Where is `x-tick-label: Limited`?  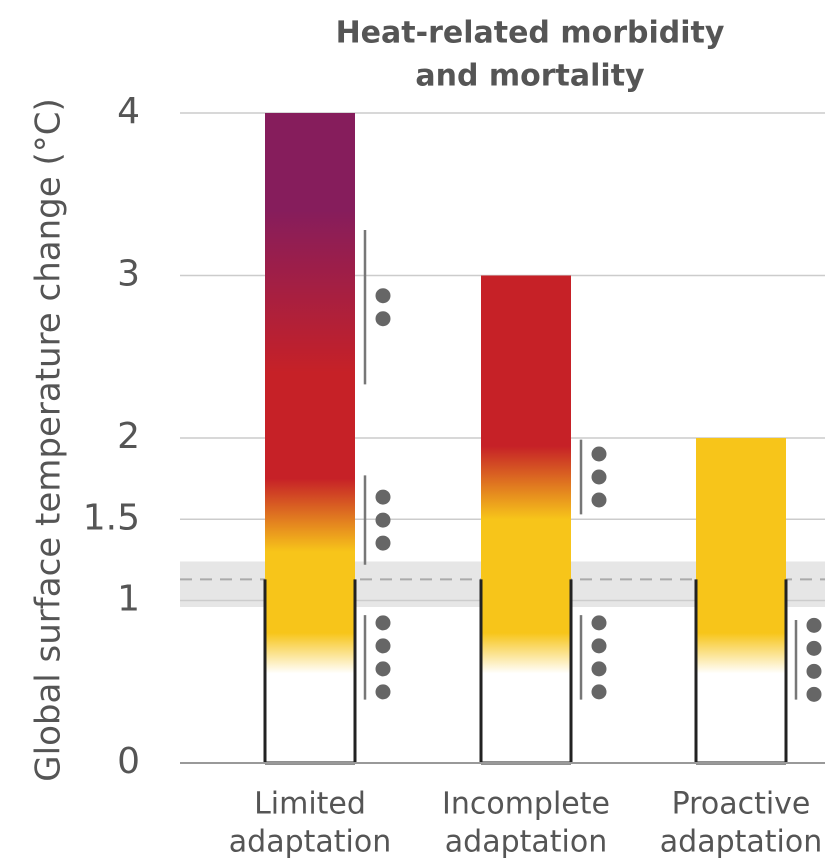
x-tick-label: Limited is located at coordinates (310, 804).